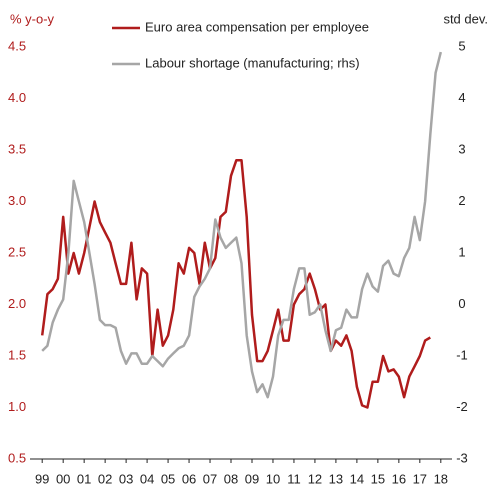 The height and width of the screenshot is (500, 498). Describe the element at coordinates (336, 478) in the screenshot. I see `x-tick-label: 13` at that location.